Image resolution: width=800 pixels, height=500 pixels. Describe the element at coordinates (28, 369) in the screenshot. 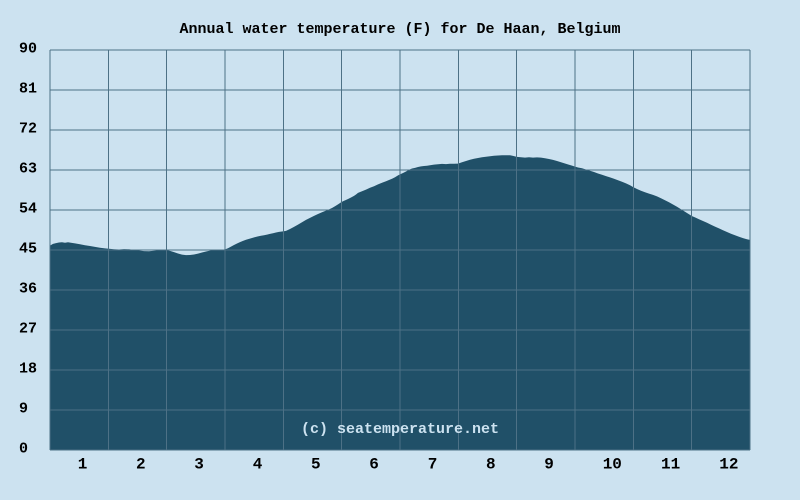

I see `svg-text: 18` at that location.